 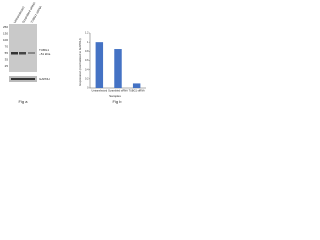 I want to click on band-label: TUBG1, so click(x=44, y=50).